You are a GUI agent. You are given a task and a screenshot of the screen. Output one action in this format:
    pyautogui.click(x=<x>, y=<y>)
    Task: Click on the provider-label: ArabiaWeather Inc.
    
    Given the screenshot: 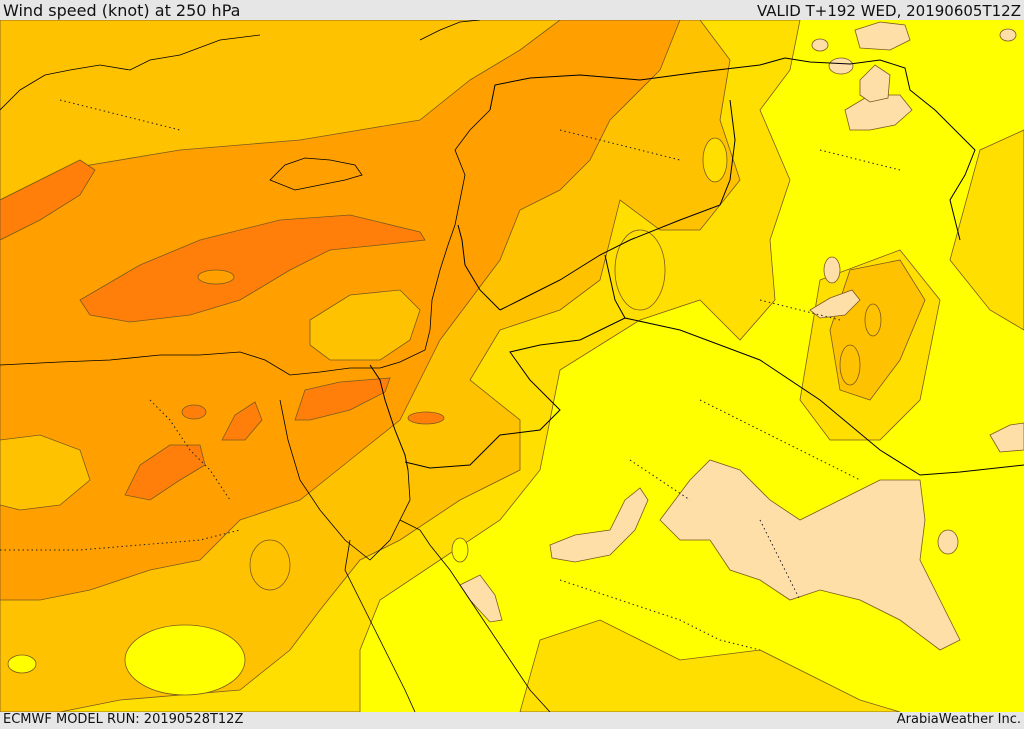 What is the action you would take?
    pyautogui.click(x=958, y=719)
    